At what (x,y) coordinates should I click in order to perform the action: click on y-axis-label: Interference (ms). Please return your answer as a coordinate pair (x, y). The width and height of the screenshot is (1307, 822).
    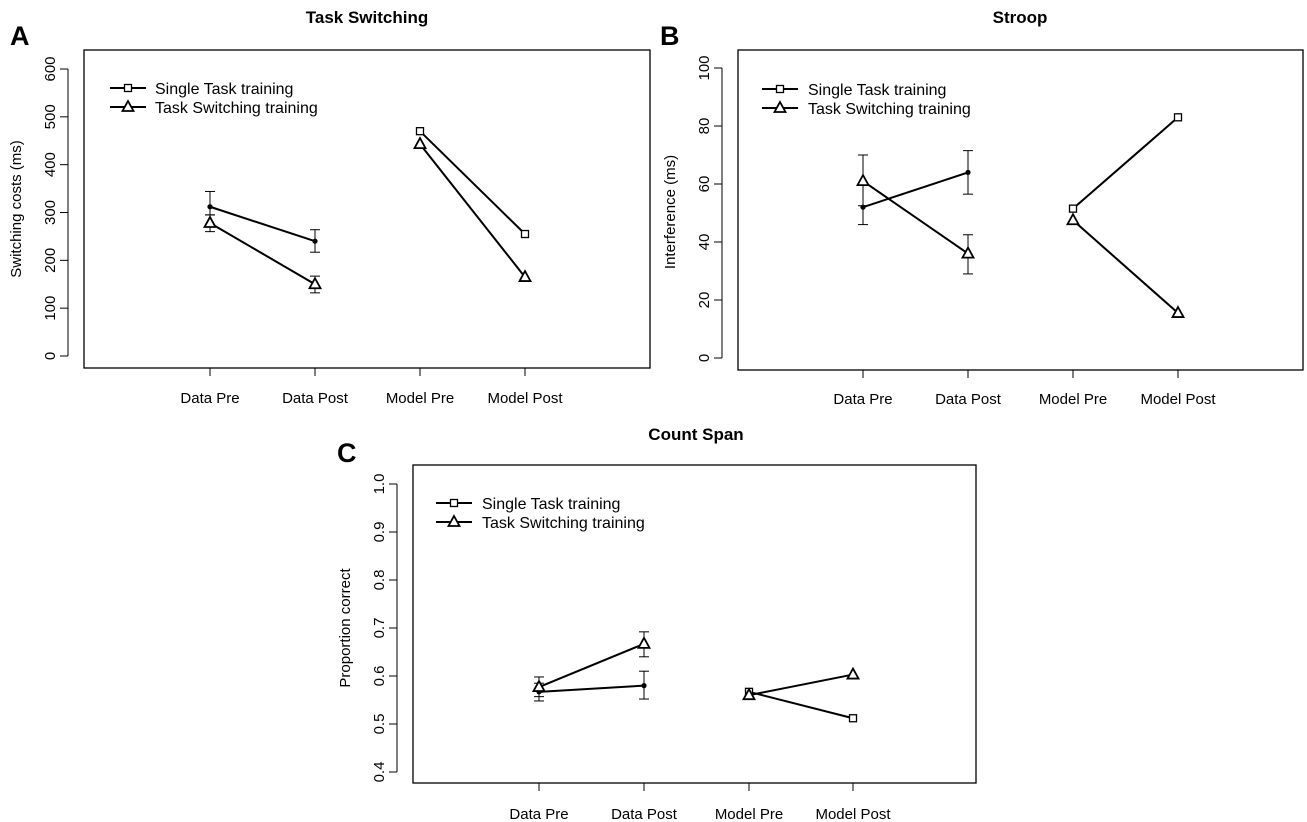
    Looking at the image, I should click on (670, 212).